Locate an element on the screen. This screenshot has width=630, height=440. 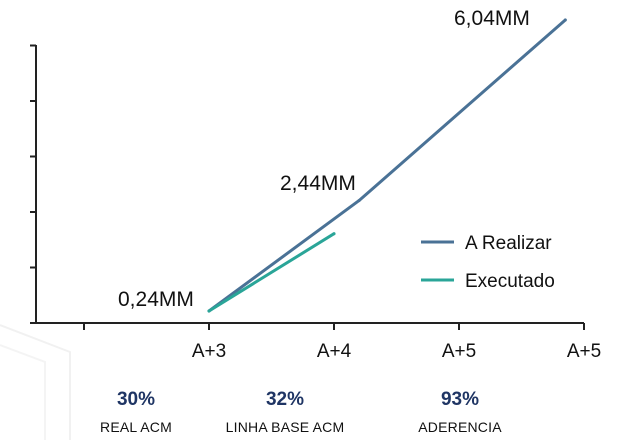
data-label-start: 0,24MM is located at coordinates (156, 299).